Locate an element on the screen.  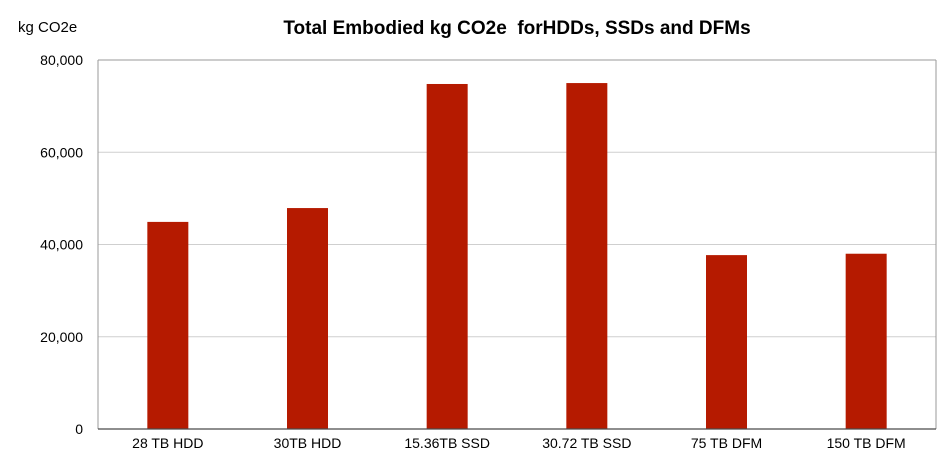
x-tick-label: 28 TB HDD is located at coordinates (167, 443).